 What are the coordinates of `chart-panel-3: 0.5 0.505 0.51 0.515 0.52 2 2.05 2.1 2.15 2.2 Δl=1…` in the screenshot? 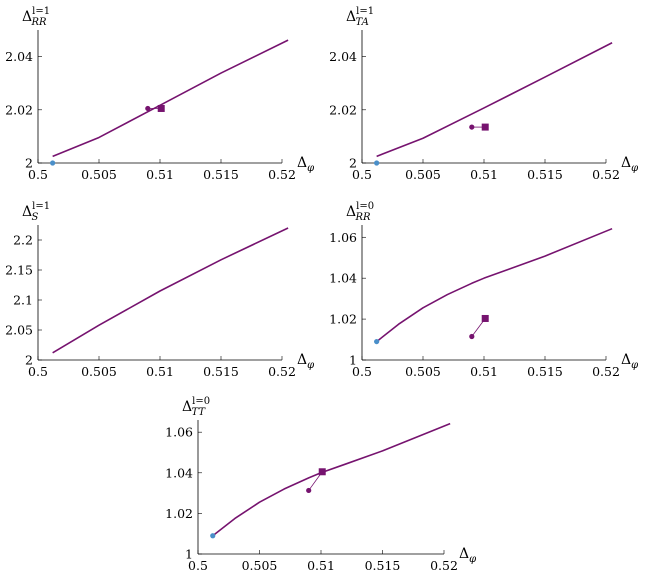 It's located at (159, 290).